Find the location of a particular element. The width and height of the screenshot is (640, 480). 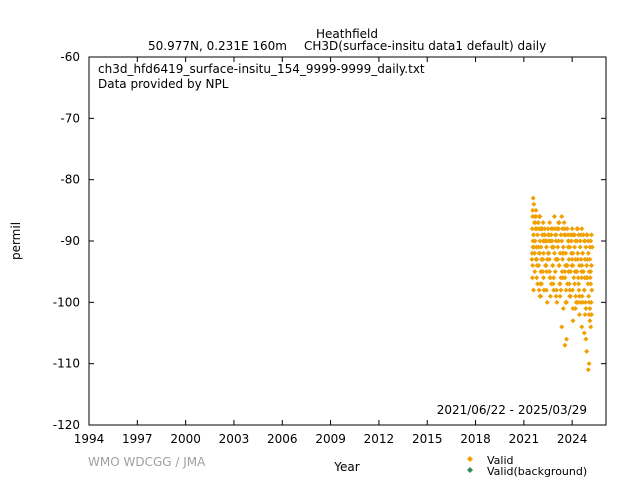

legend-marker-valid is located at coordinates (470, 459).